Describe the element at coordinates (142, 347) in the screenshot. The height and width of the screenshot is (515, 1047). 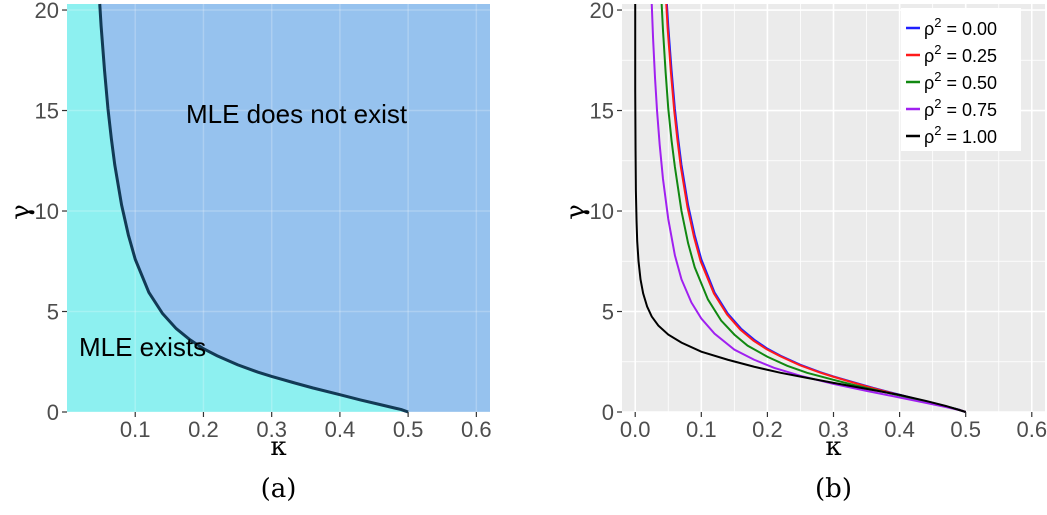
I see `label-mle-exists: MLE exists` at that location.